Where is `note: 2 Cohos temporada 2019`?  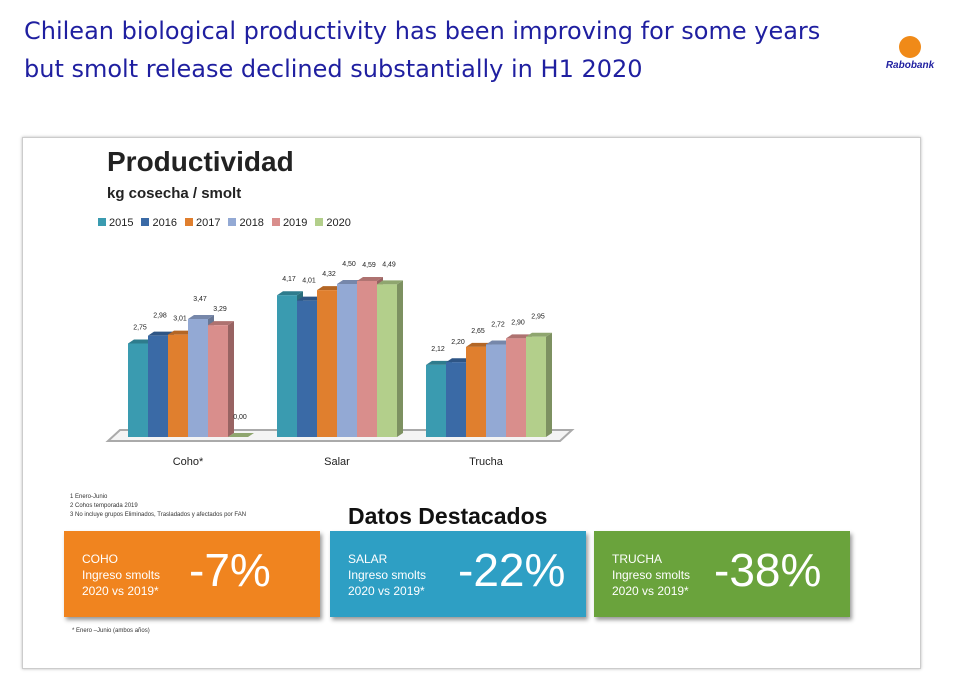
note: 2 Cohos temporada 2019 is located at coordinates (104, 506).